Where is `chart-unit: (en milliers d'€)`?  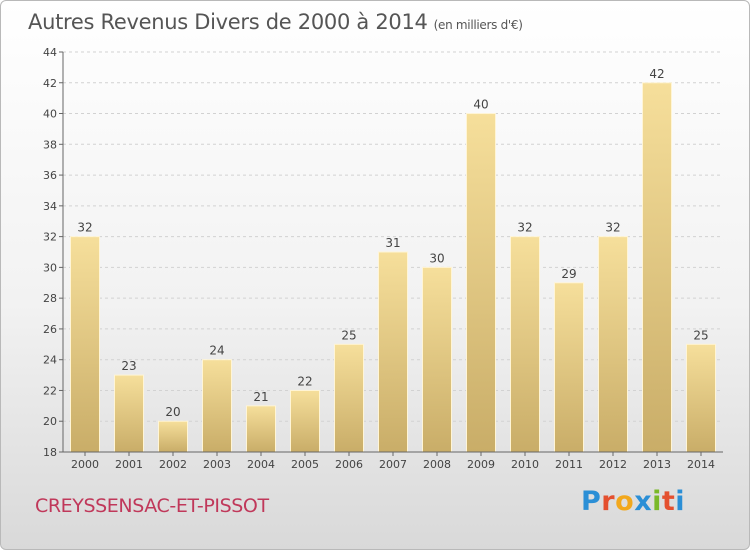 chart-unit: (en milliers d'€) is located at coordinates (478, 25).